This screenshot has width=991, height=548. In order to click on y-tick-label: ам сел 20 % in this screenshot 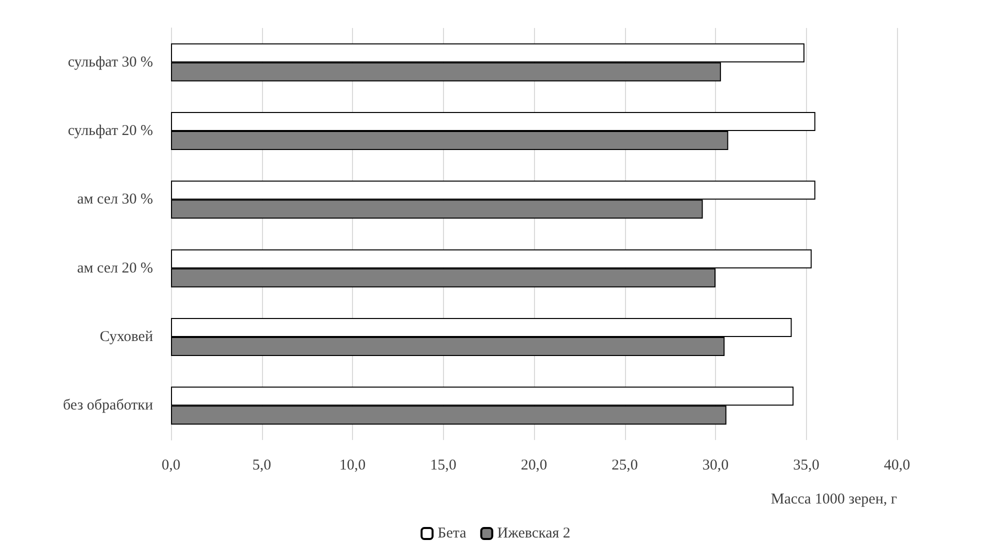, I will do `click(115, 268)`.